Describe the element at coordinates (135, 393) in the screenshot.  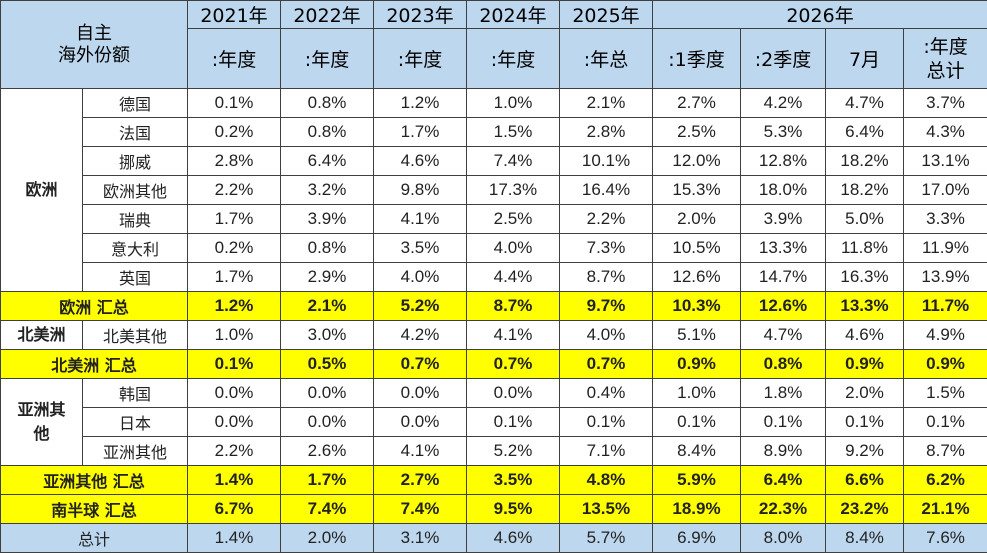
I see `country-name: 韩国` at that location.